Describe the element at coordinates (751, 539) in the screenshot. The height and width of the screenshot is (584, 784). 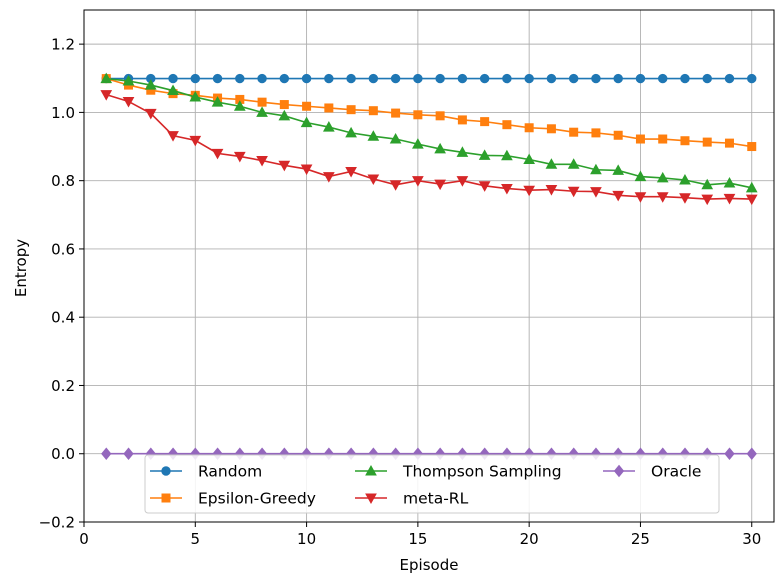
I see `x-tick-label: 30` at that location.